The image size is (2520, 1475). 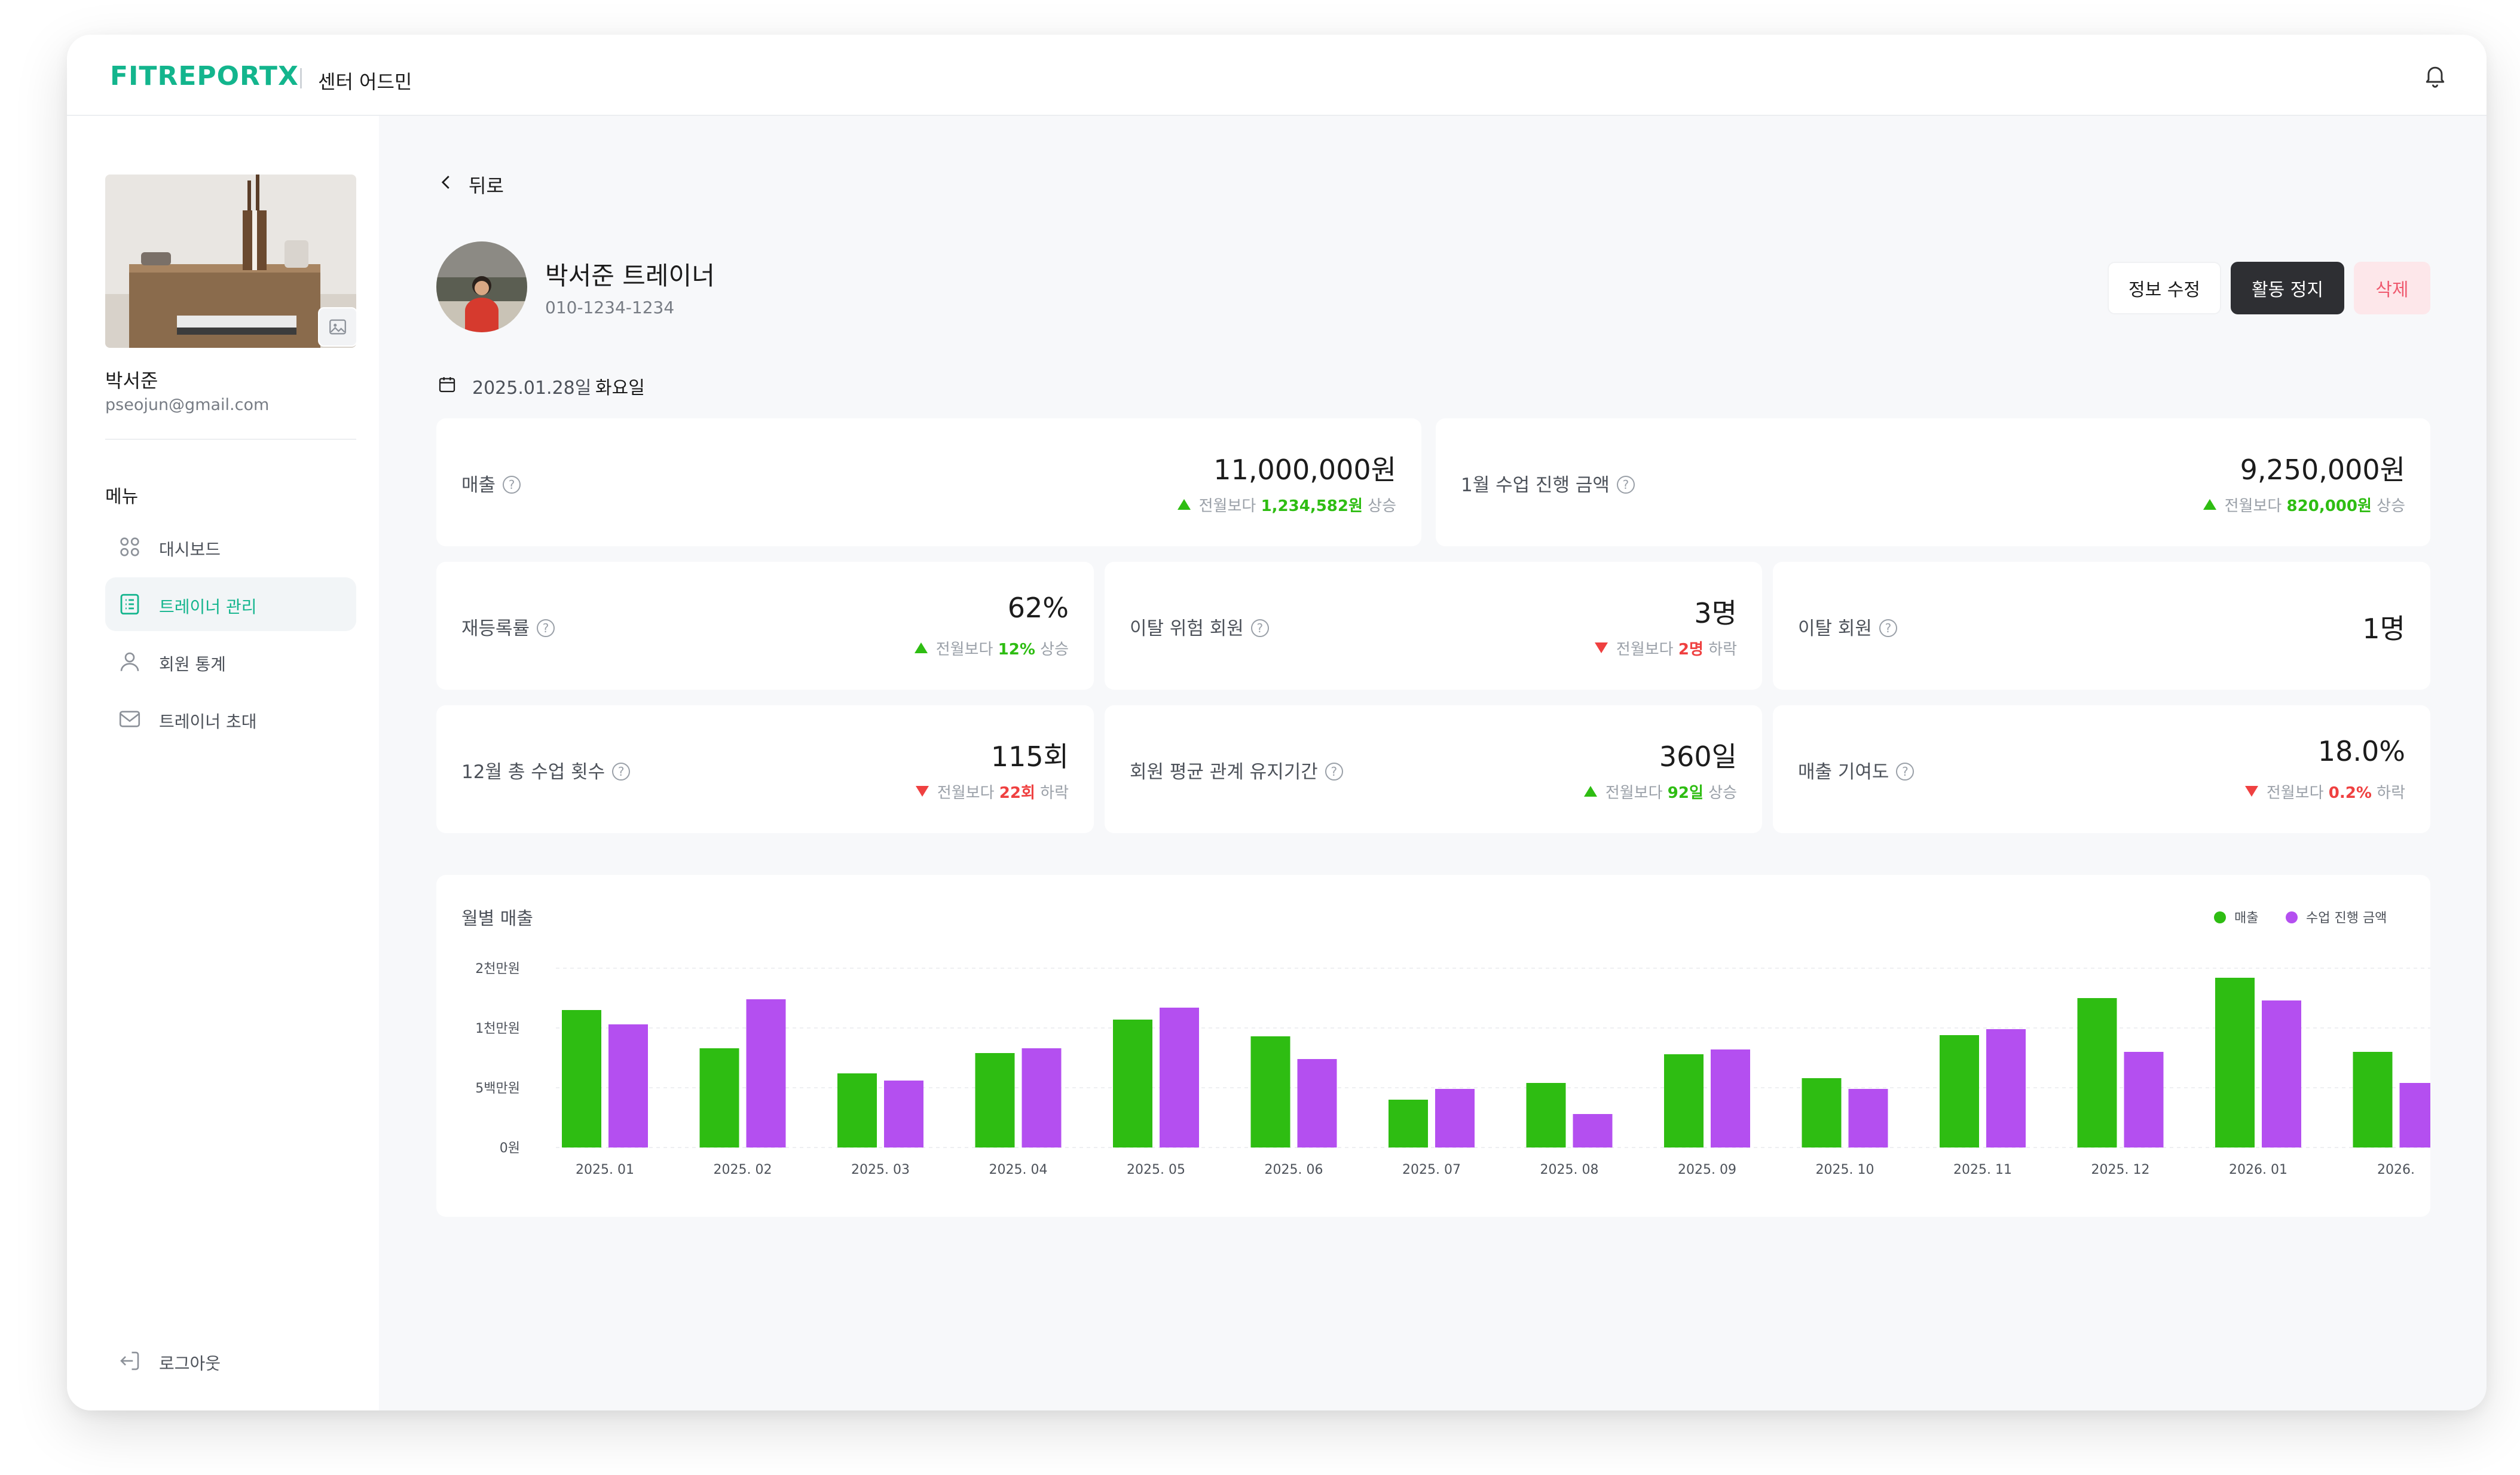 I want to click on logout-label: 로그아웃, so click(x=190, y=1363).